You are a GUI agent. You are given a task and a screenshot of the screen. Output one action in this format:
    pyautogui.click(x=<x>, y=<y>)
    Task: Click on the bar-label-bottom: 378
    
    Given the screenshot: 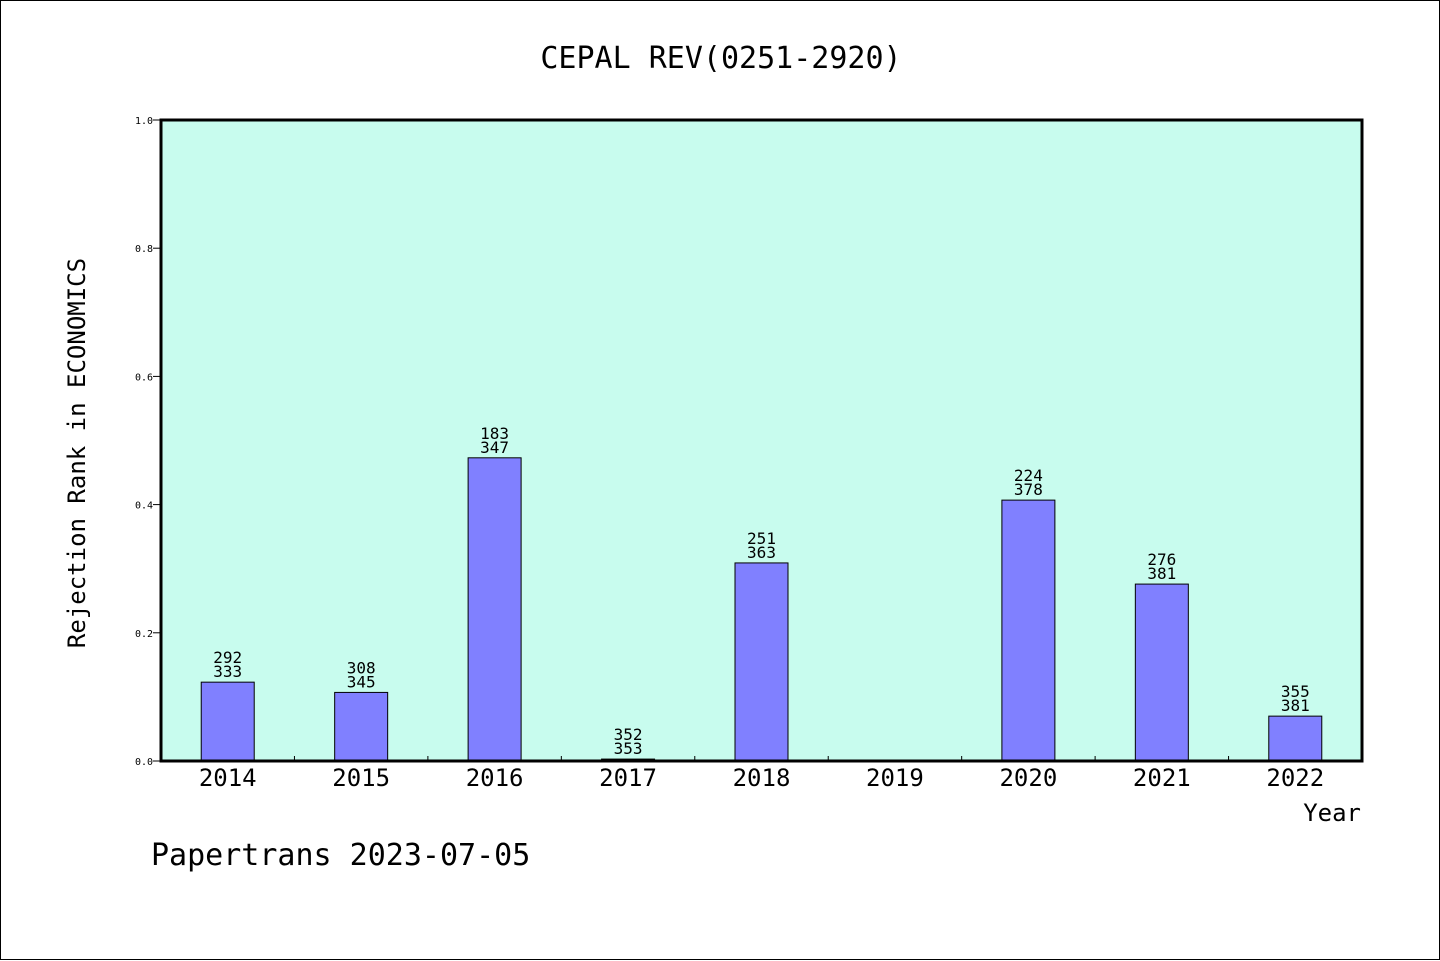 What is the action you would take?
    pyautogui.click(x=1028, y=489)
    